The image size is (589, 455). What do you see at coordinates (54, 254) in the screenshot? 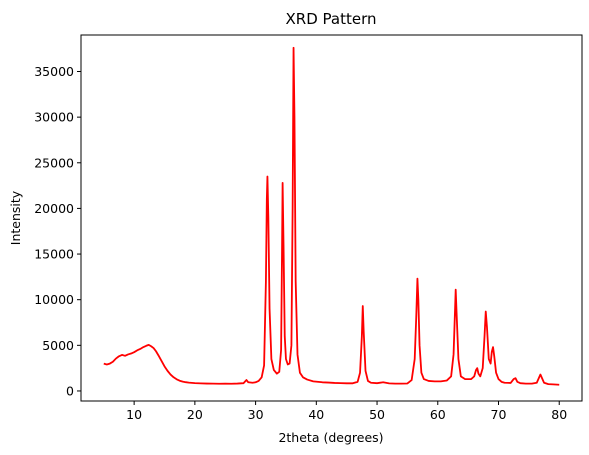
I see `y-tick-label: 15000` at bounding box center [54, 254].